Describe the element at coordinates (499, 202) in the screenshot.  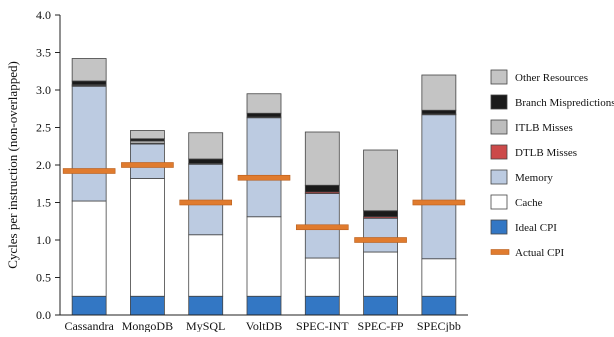
I see `legend-swatch-cache` at that location.